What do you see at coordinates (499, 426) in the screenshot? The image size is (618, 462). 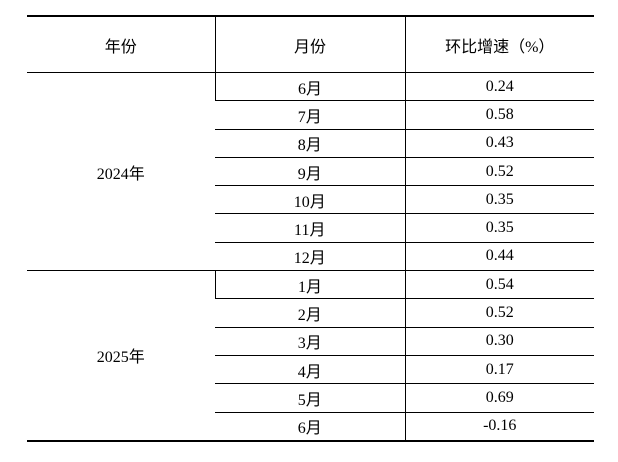 I see `value-cell: -0.16` at bounding box center [499, 426].